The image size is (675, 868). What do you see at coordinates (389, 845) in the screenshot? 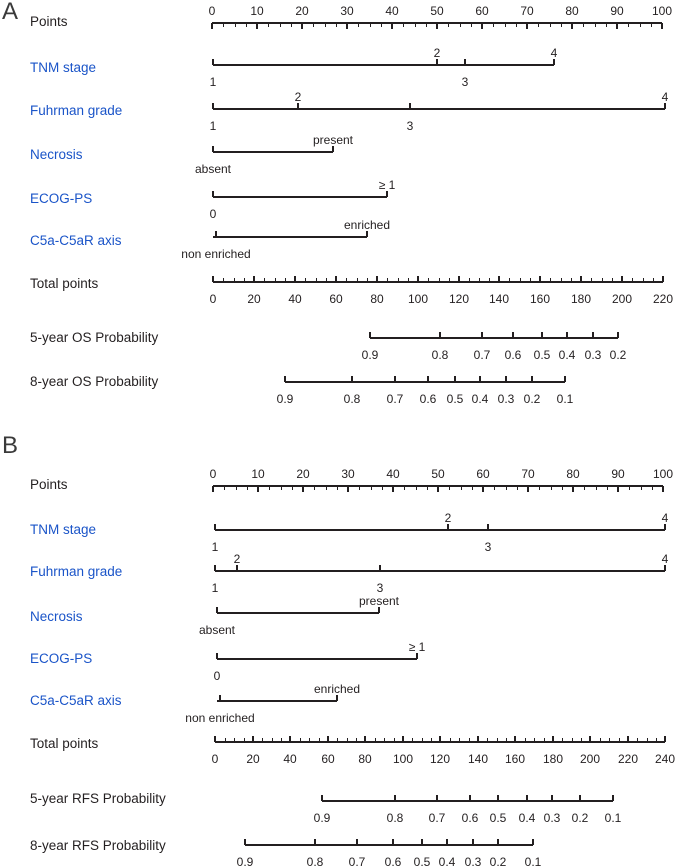
I see `axis-line-8-year-rfs-probability` at bounding box center [389, 845].